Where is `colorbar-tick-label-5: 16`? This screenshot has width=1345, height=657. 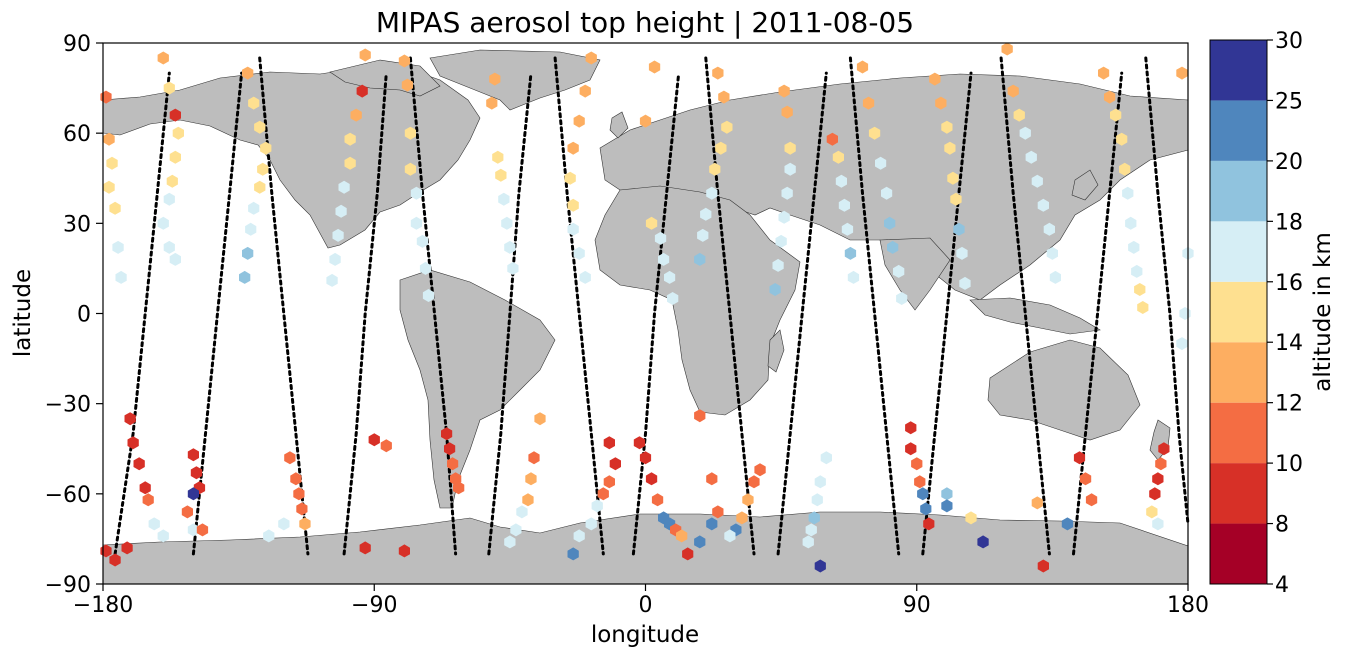 colorbar-tick-label-5: 16 is located at coordinates (1289, 283).